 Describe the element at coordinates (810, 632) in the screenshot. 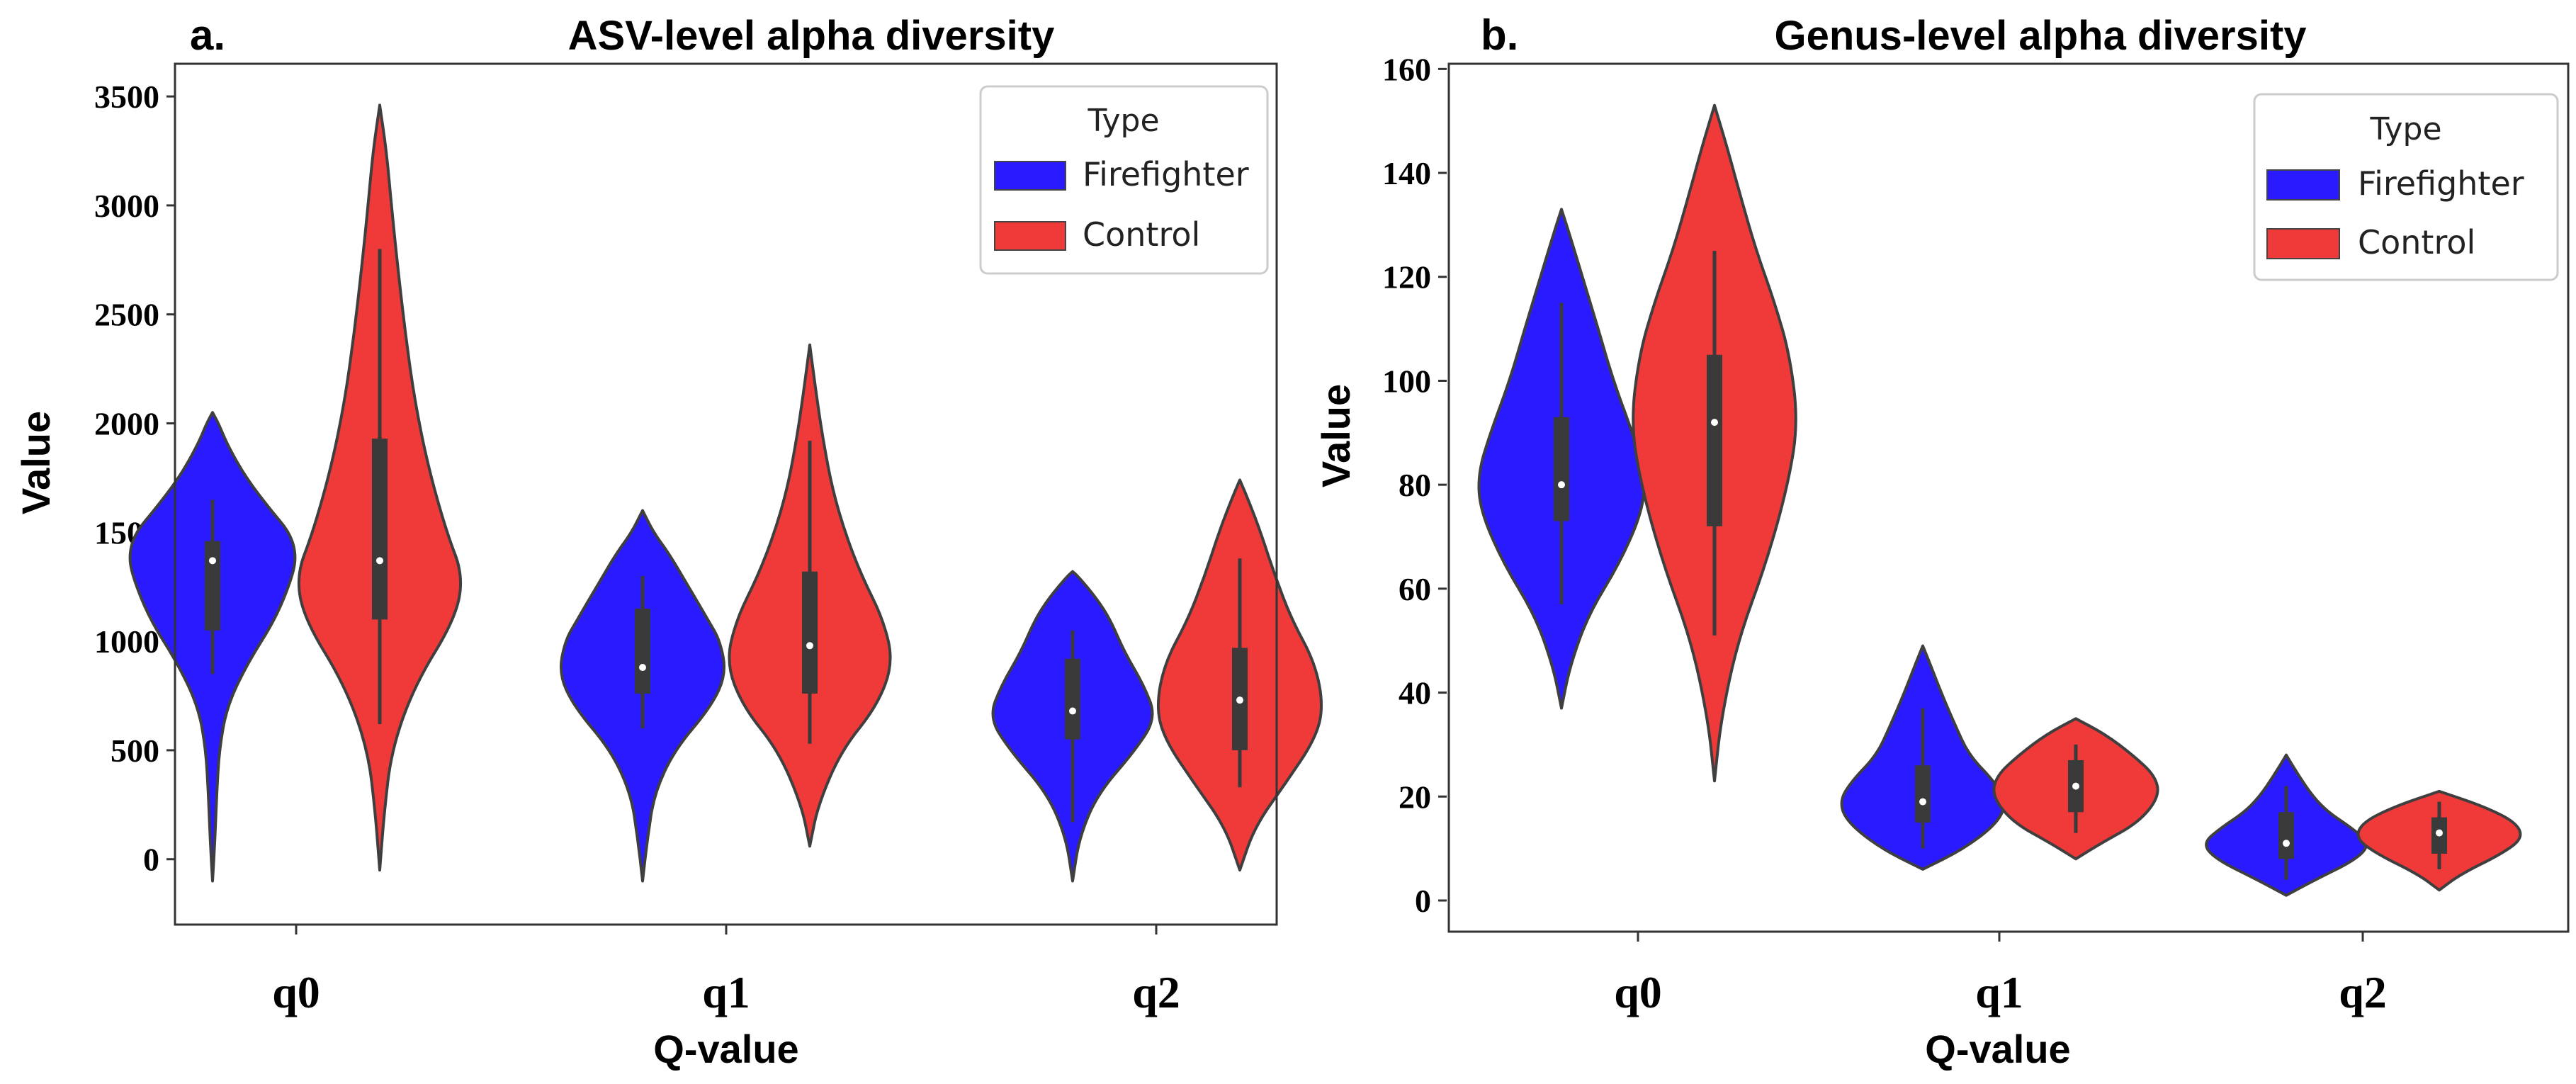

I see `iqr-box-control-q1` at that location.